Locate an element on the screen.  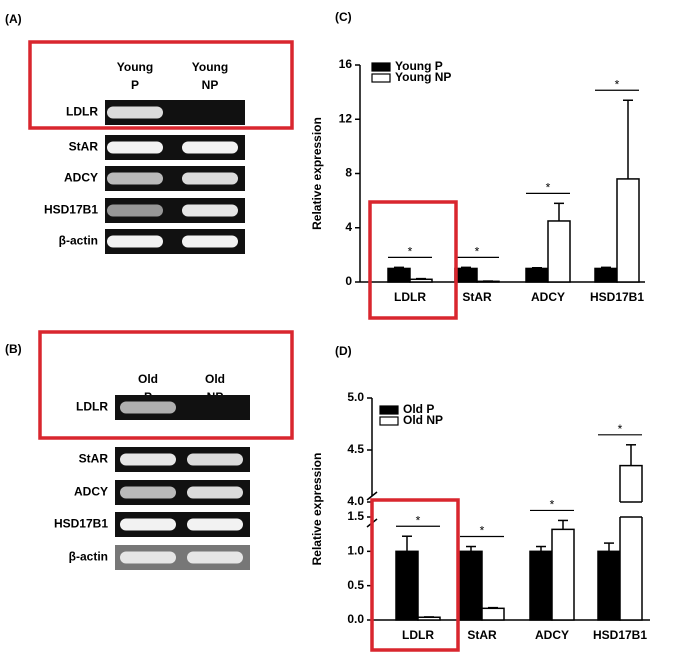
y-tick-label: 0 is located at coordinates (348, 281).